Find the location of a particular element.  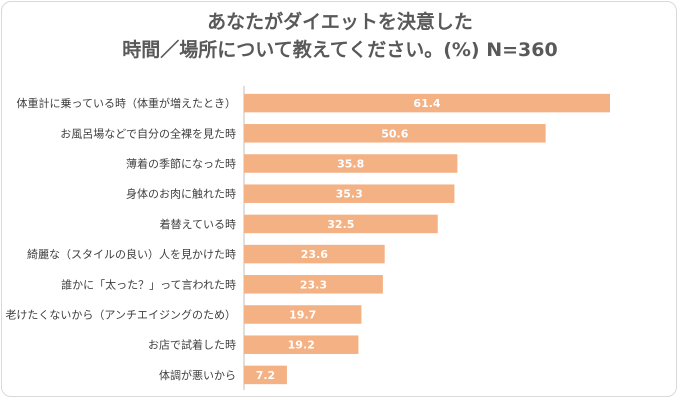

category-label-5: 着替えている時 is located at coordinates (198, 224).